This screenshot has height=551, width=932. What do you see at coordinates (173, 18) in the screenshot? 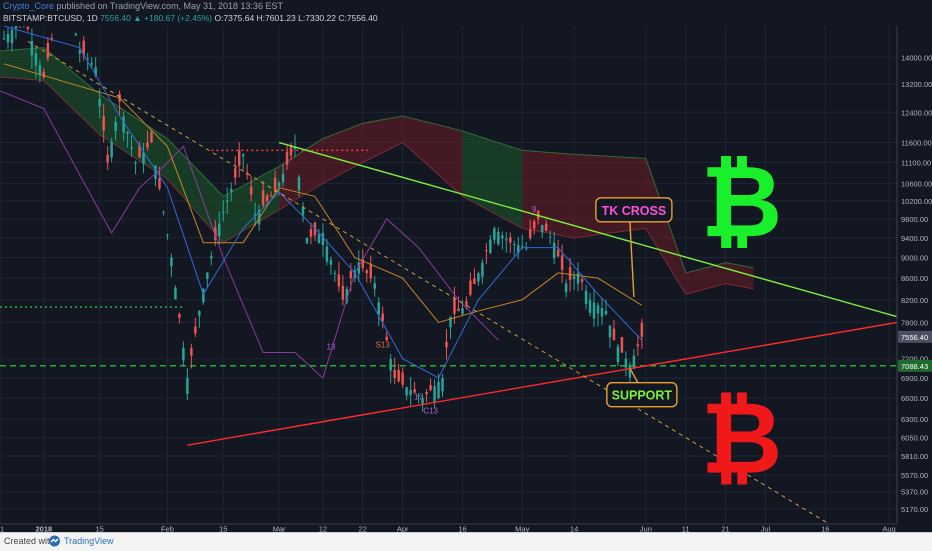
I see `price-change: ▲ +180.67 (+2.45%)` at bounding box center [173, 18].